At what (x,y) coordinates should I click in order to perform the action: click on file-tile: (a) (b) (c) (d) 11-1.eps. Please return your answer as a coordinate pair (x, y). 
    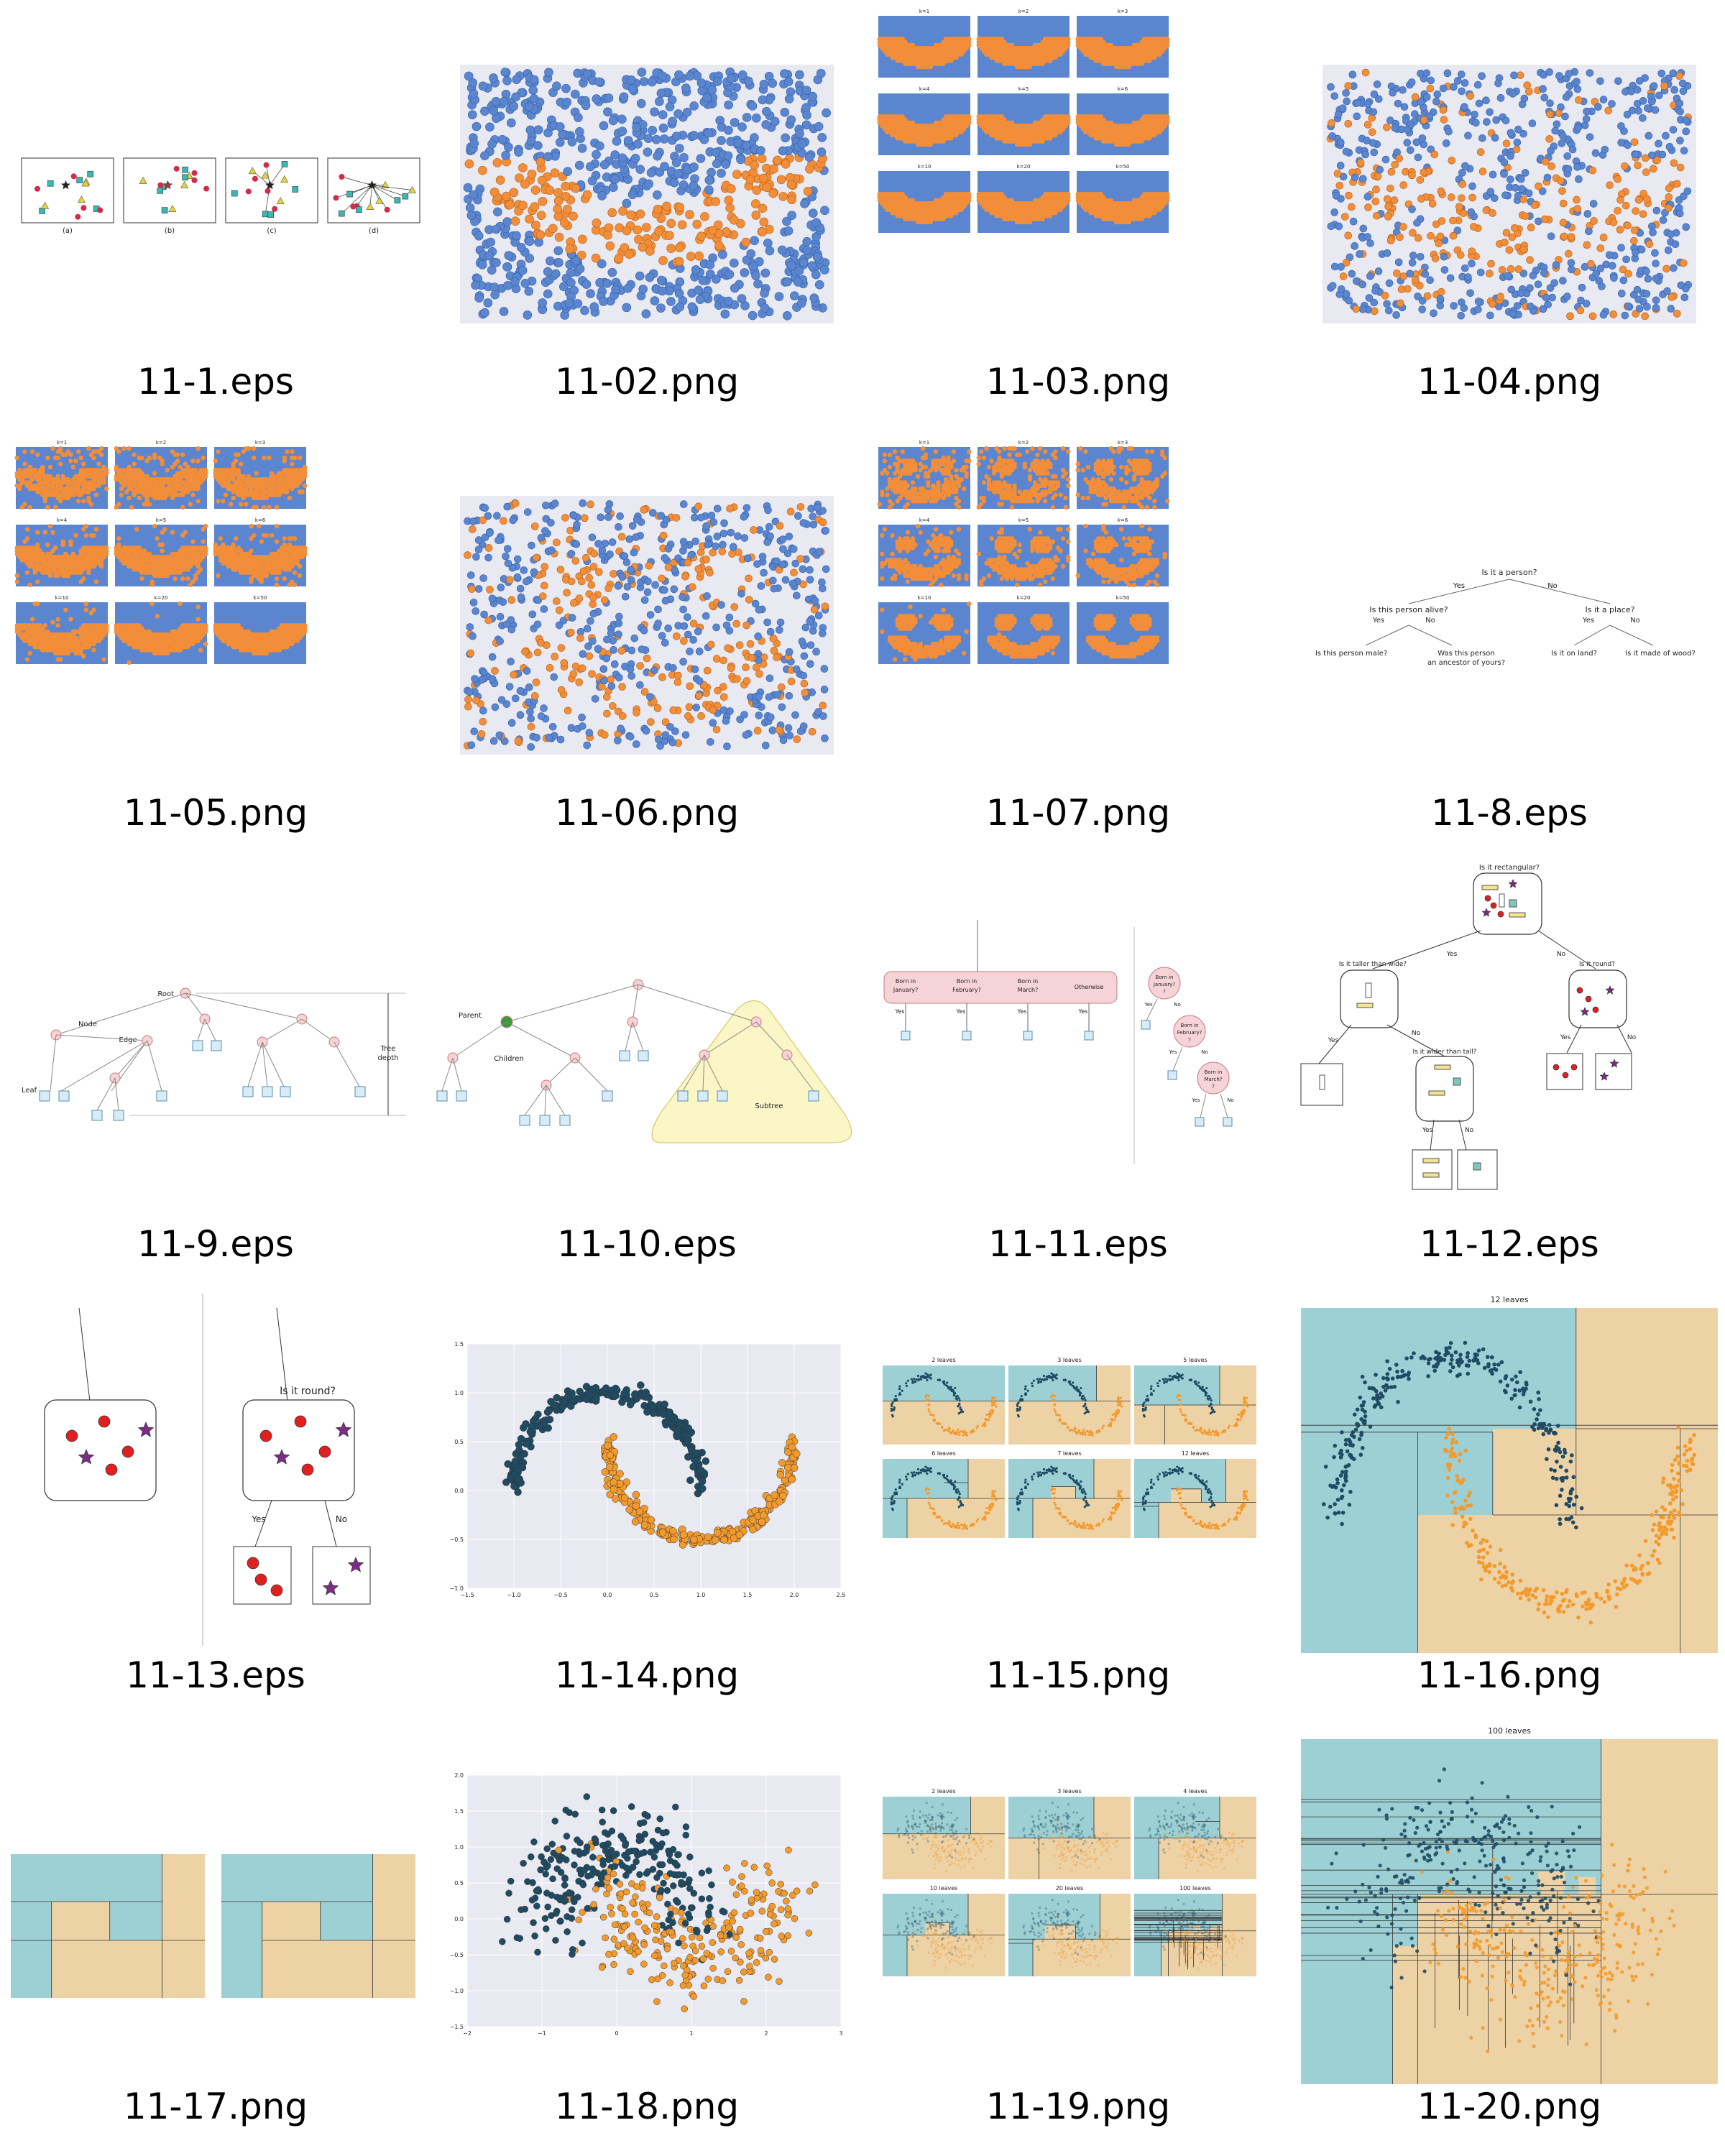
    Looking at the image, I should click on (215, 215).